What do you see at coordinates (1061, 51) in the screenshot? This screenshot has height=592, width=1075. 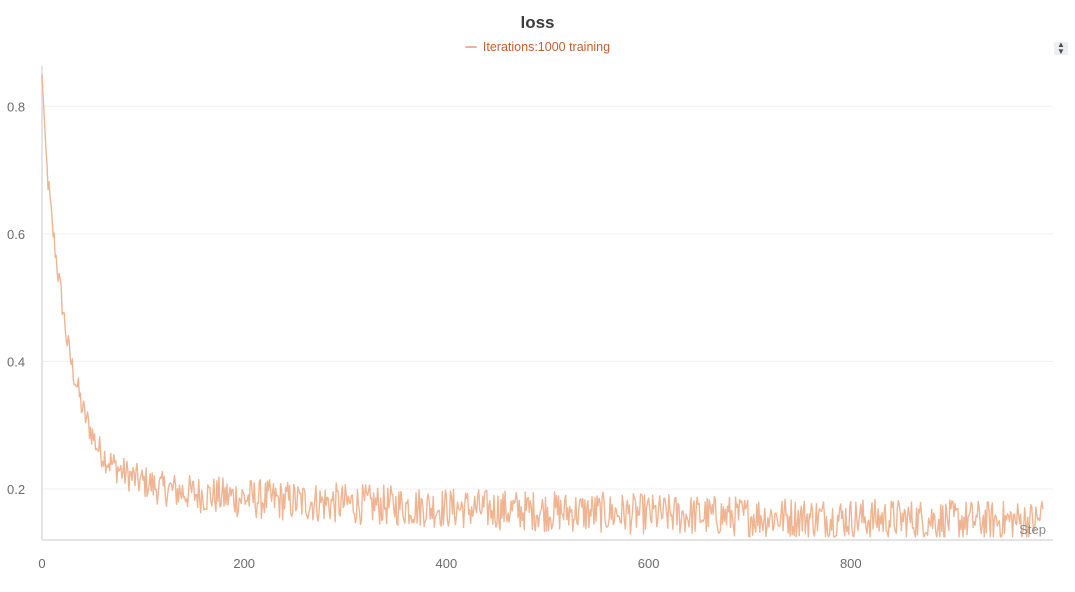 I see `caret-down-icon: ▼` at bounding box center [1061, 51].